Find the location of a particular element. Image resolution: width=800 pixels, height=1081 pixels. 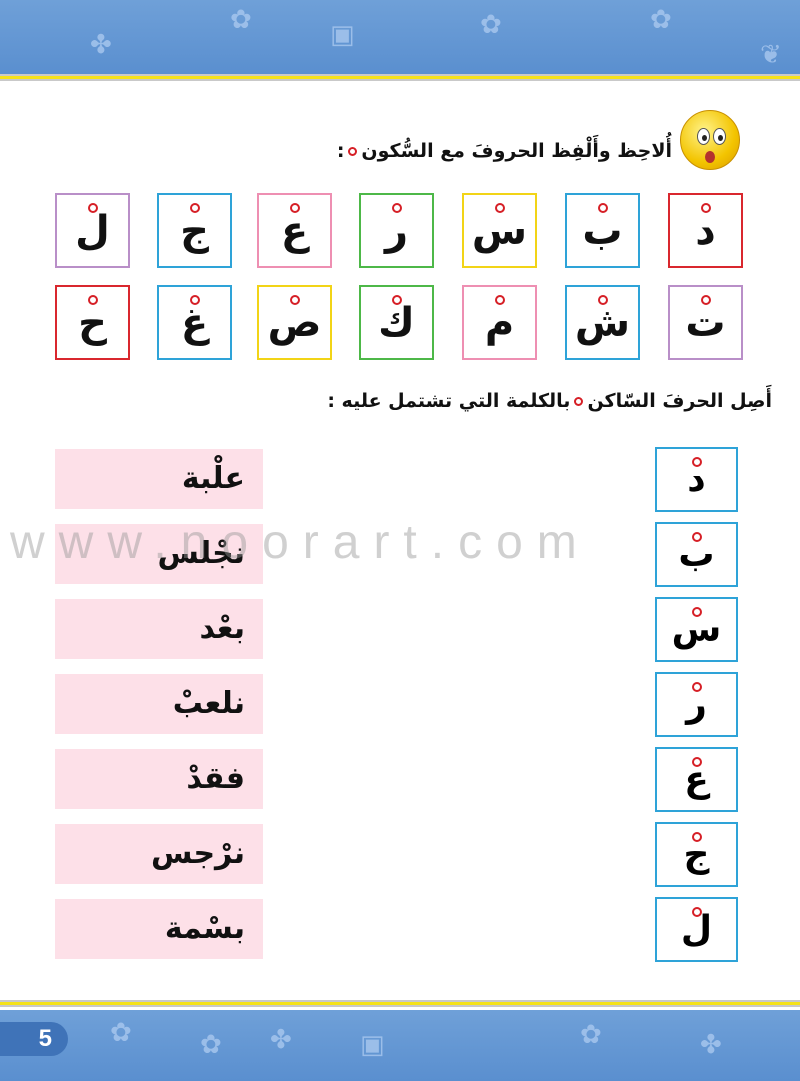

match-letter-box: ل is located at coordinates (696, 929).